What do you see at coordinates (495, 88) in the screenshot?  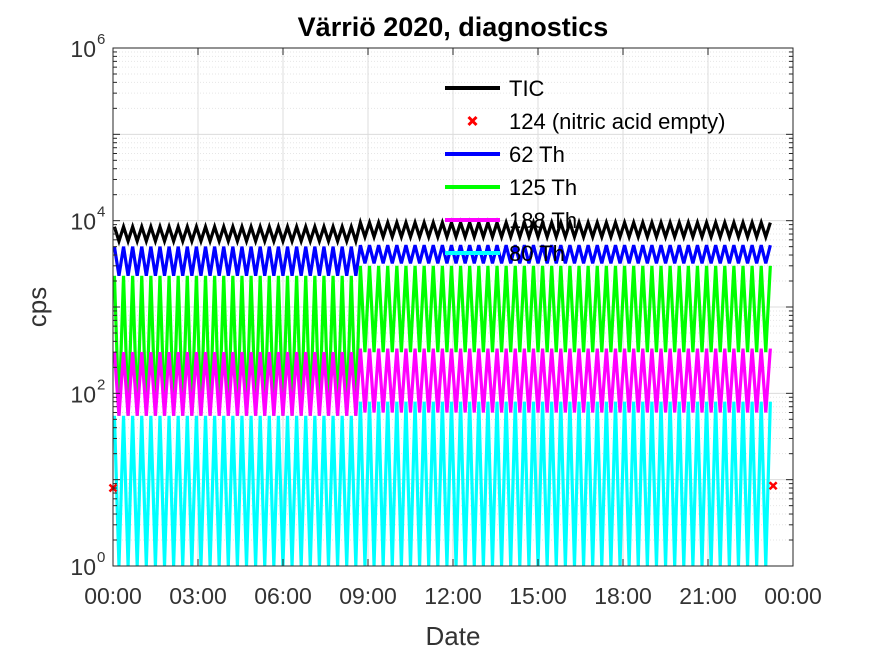 I see `legend-entry: TIC` at bounding box center [495, 88].